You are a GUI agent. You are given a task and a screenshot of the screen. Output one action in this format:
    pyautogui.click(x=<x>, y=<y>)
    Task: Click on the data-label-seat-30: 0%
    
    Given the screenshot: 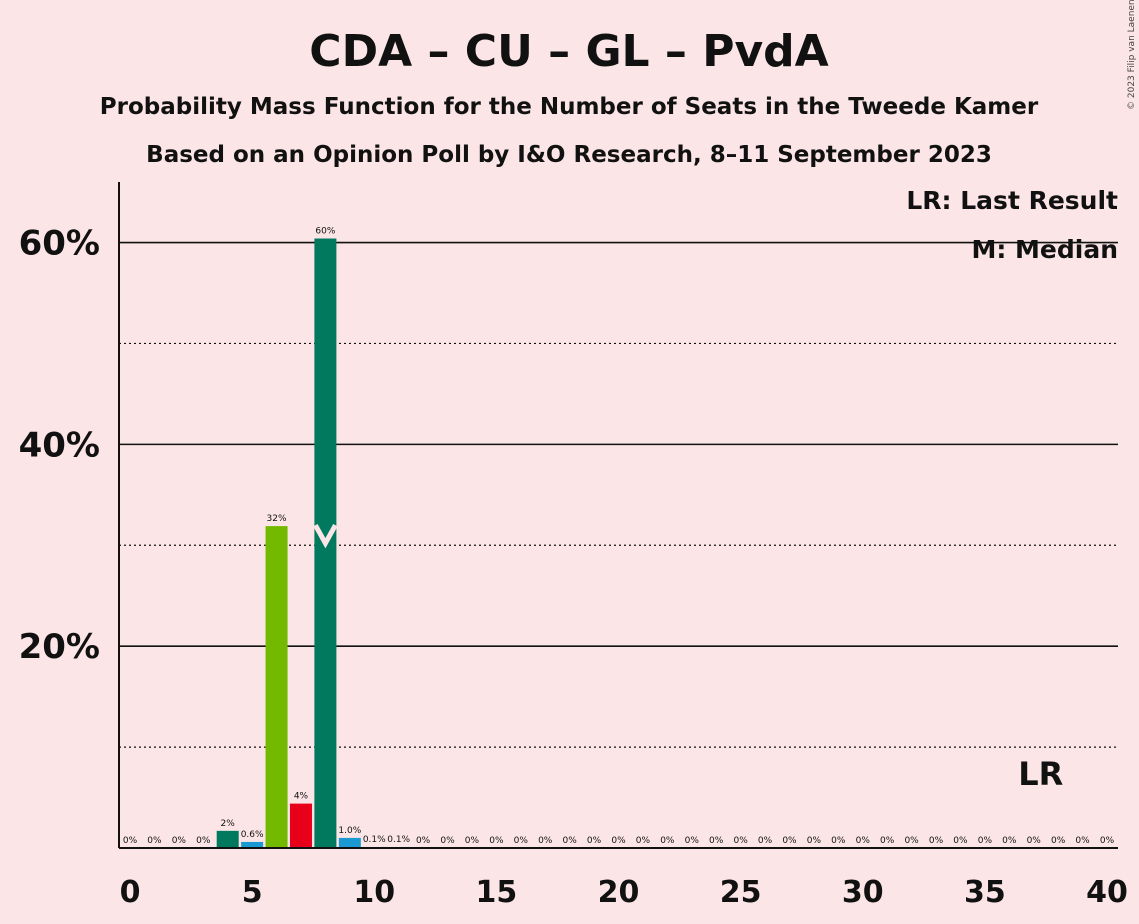 What is the action you would take?
    pyautogui.click(x=863, y=841)
    